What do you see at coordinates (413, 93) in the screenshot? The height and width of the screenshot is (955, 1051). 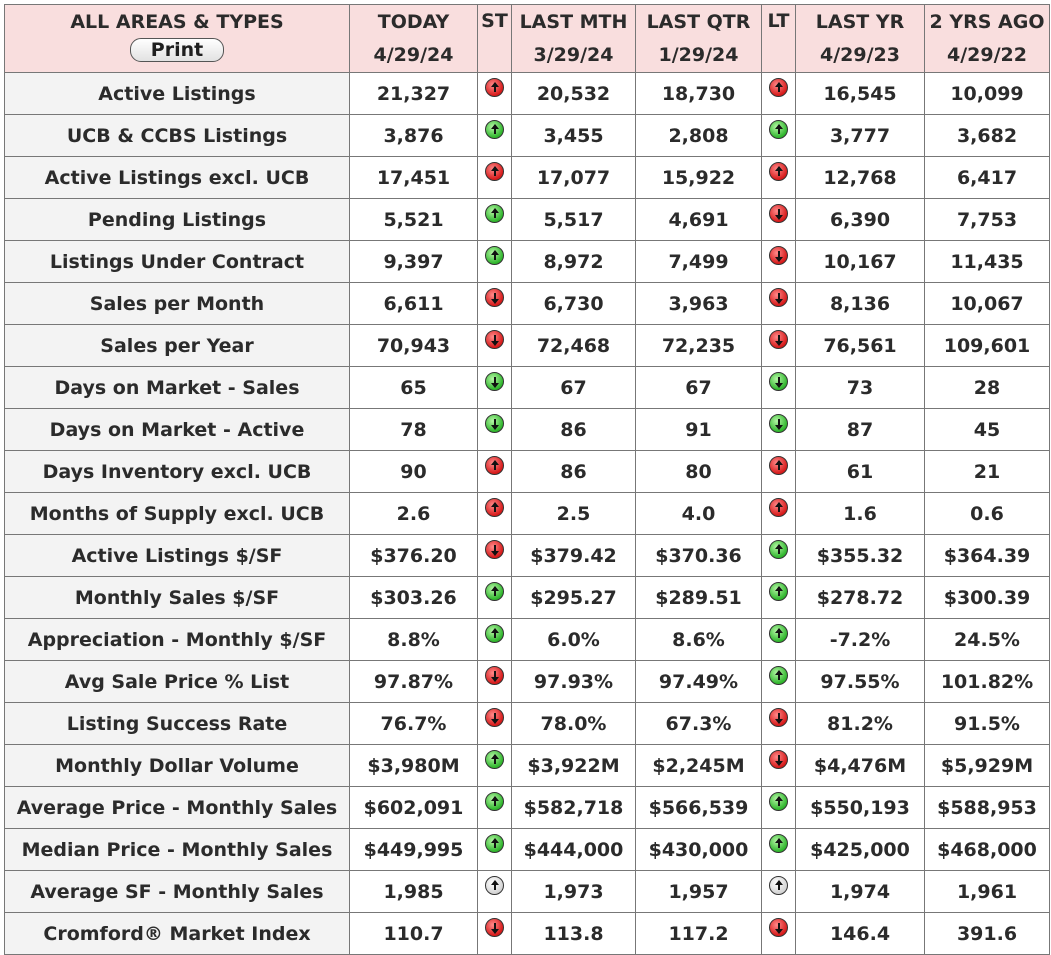 I see `today-value: 21,327` at bounding box center [413, 93].